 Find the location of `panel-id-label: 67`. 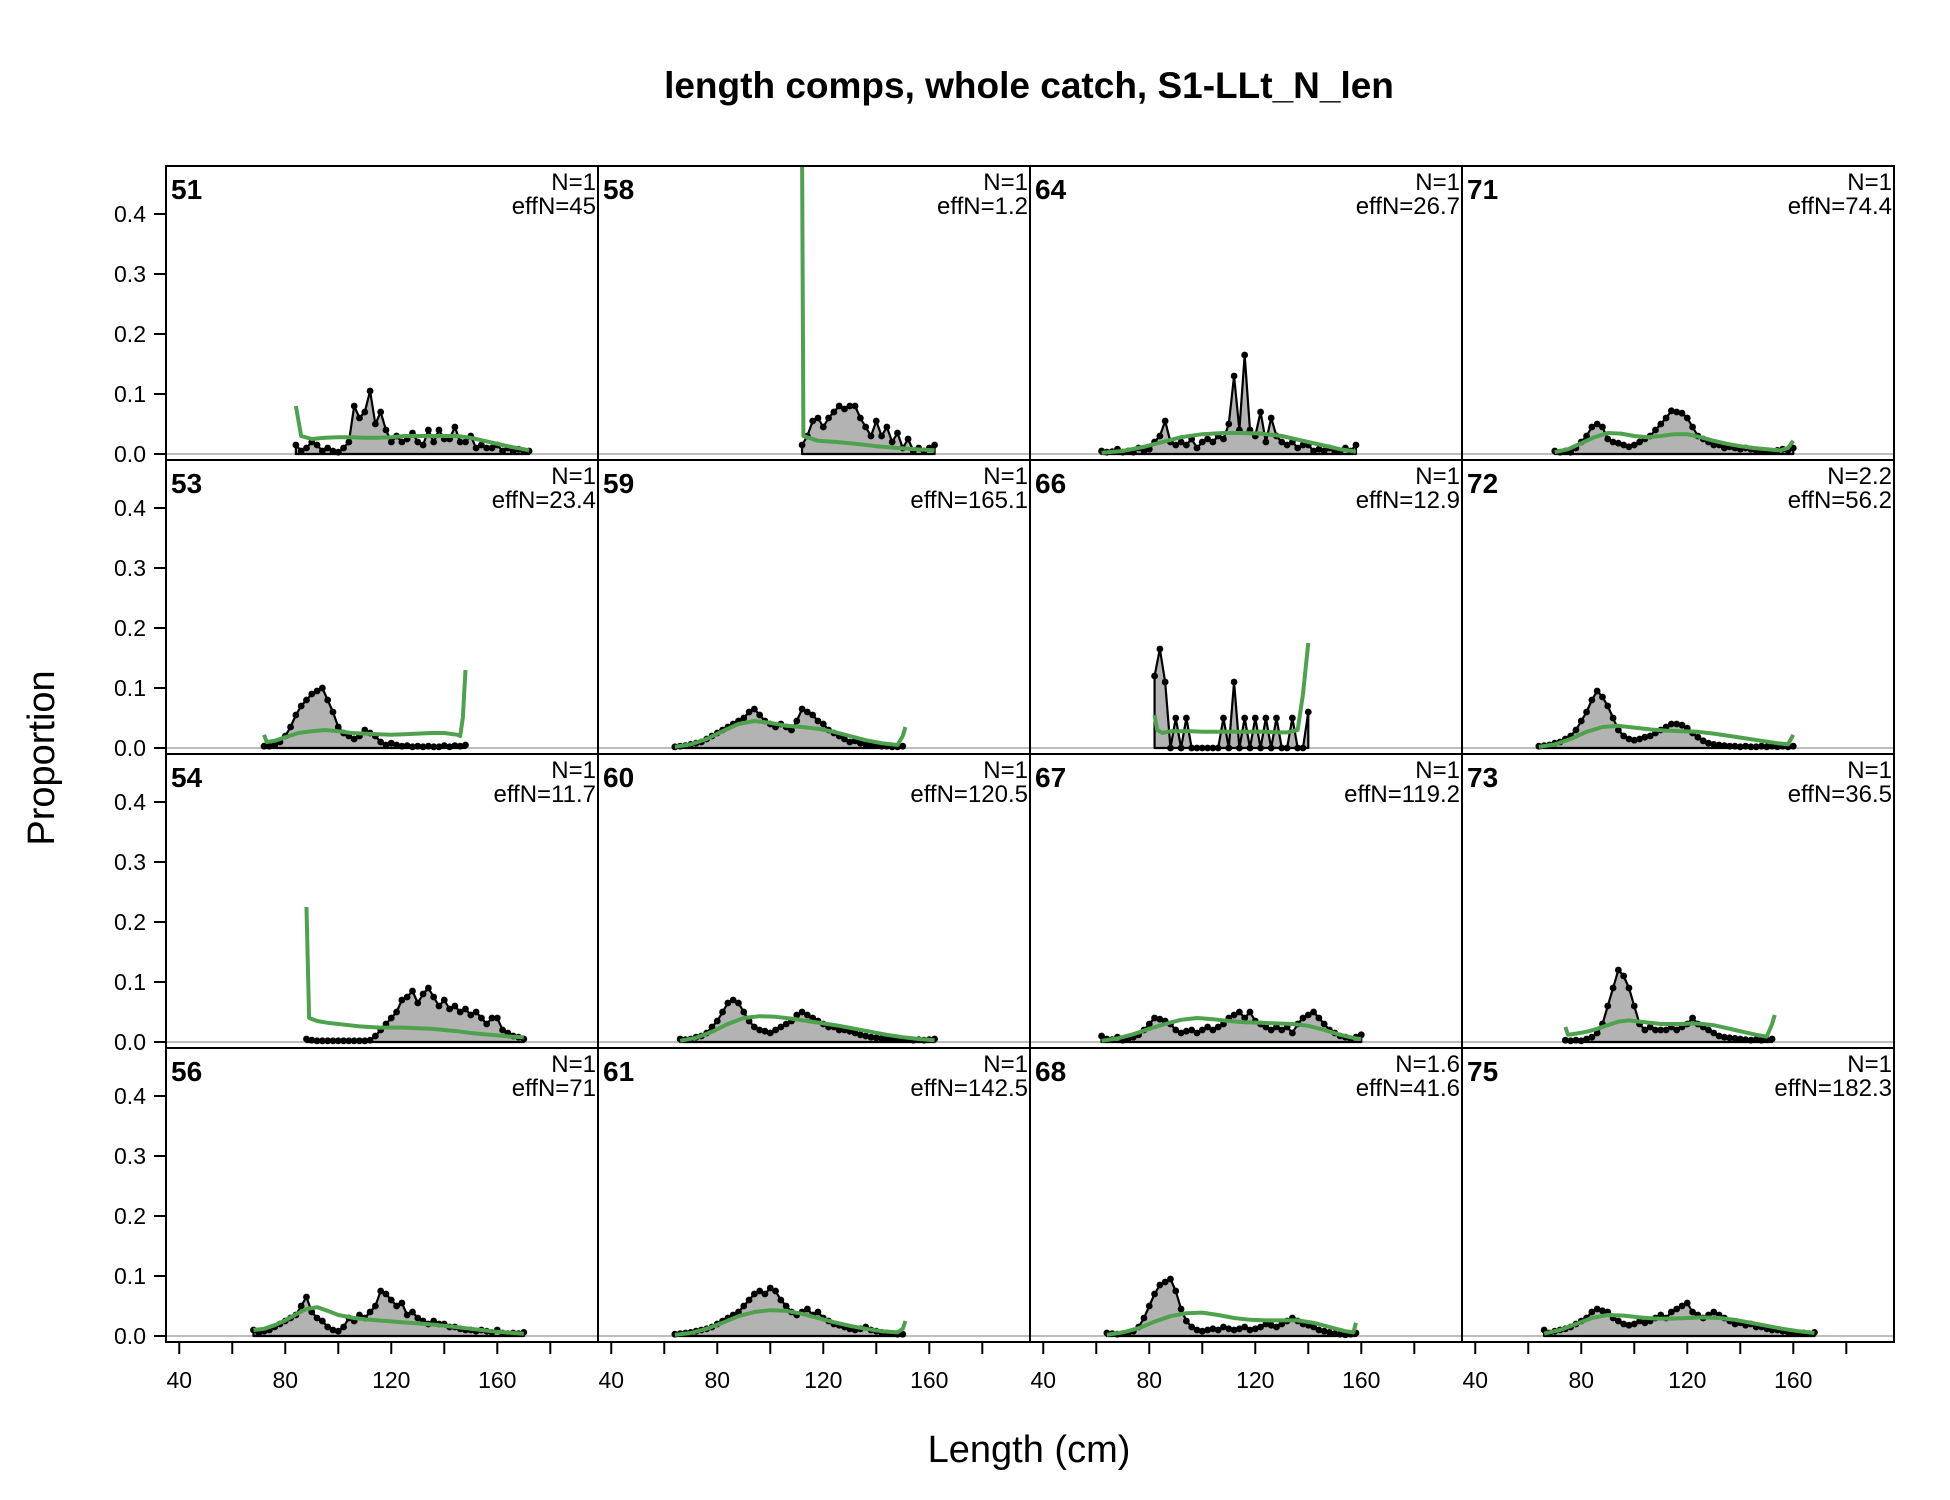

panel-id-label: 67 is located at coordinates (1050, 777).